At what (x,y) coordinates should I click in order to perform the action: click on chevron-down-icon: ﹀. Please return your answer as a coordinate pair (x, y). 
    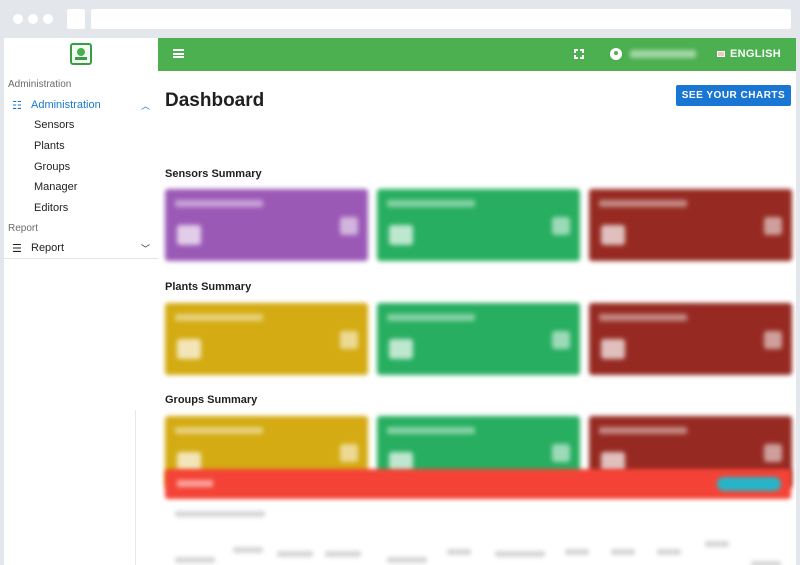
    Looking at the image, I should click on (145, 248).